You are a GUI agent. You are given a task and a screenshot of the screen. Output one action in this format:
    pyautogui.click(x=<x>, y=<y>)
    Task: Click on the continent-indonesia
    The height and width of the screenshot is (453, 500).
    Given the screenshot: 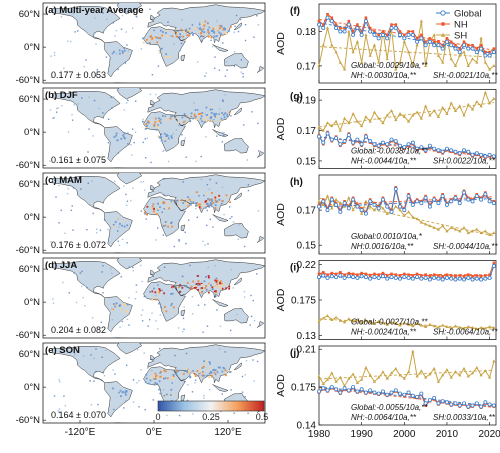 What is the action you would take?
    pyautogui.click(x=220, y=48)
    